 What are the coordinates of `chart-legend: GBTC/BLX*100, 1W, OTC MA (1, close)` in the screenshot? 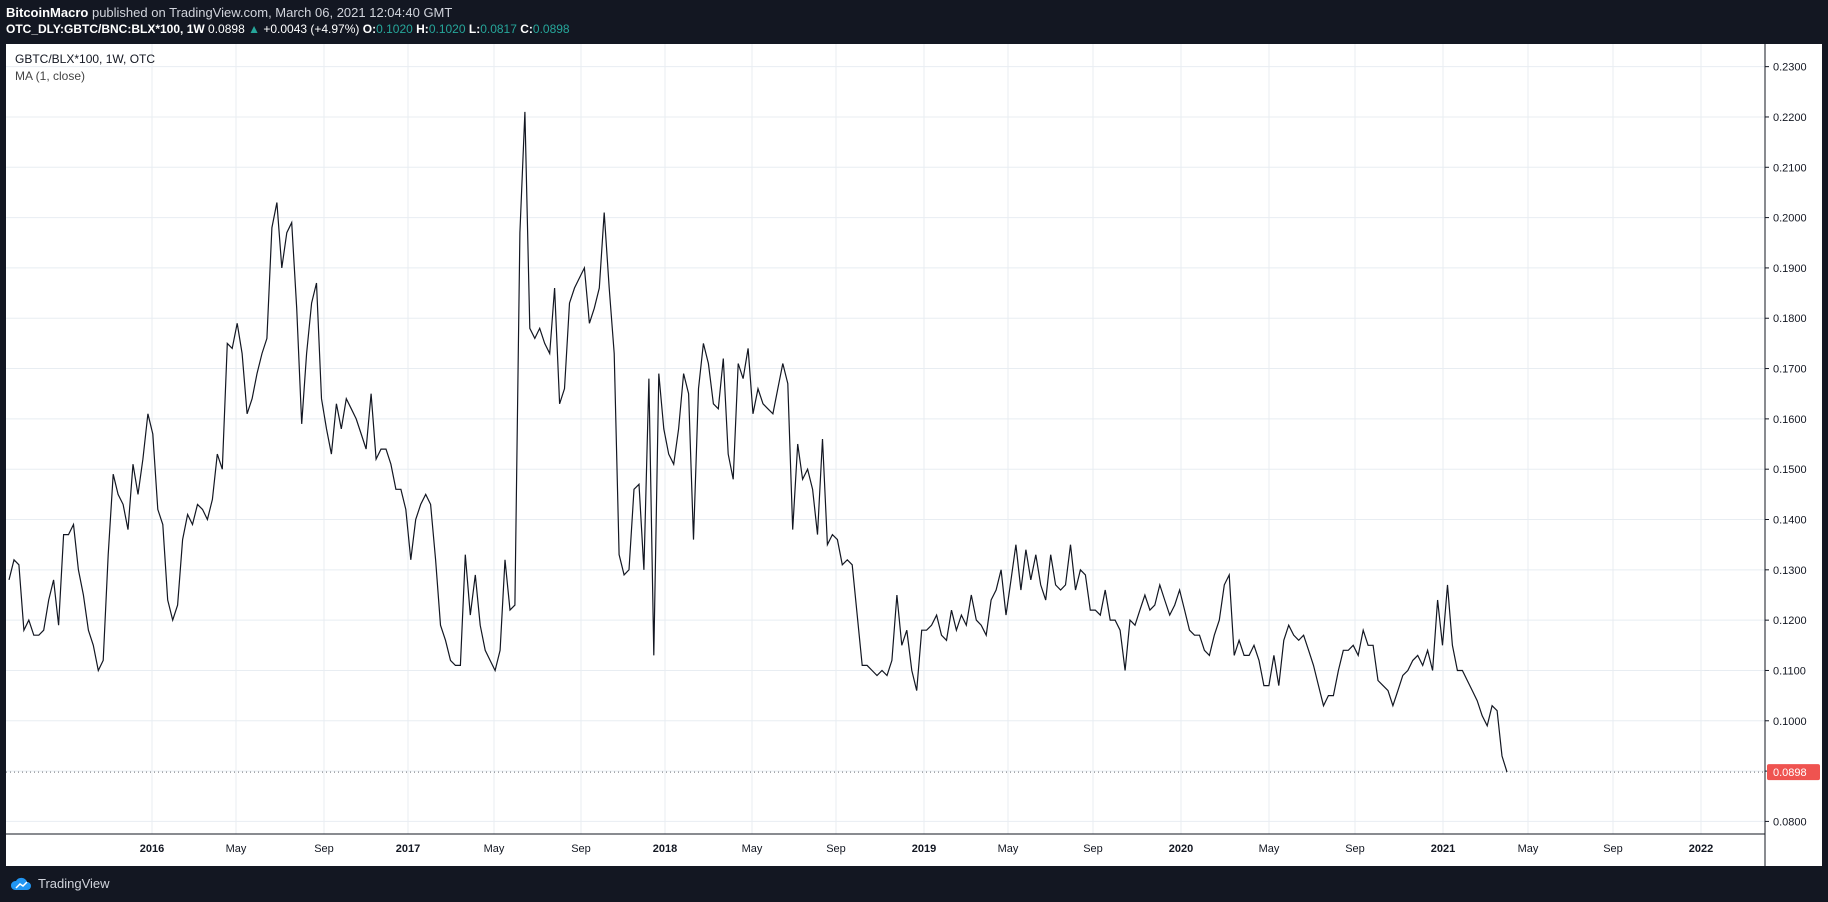 It's located at (85, 67).